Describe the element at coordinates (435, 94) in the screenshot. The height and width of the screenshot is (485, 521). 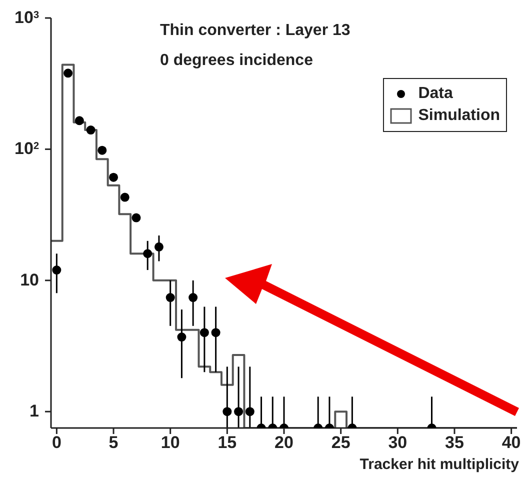
I see `legend-label: Data` at that location.